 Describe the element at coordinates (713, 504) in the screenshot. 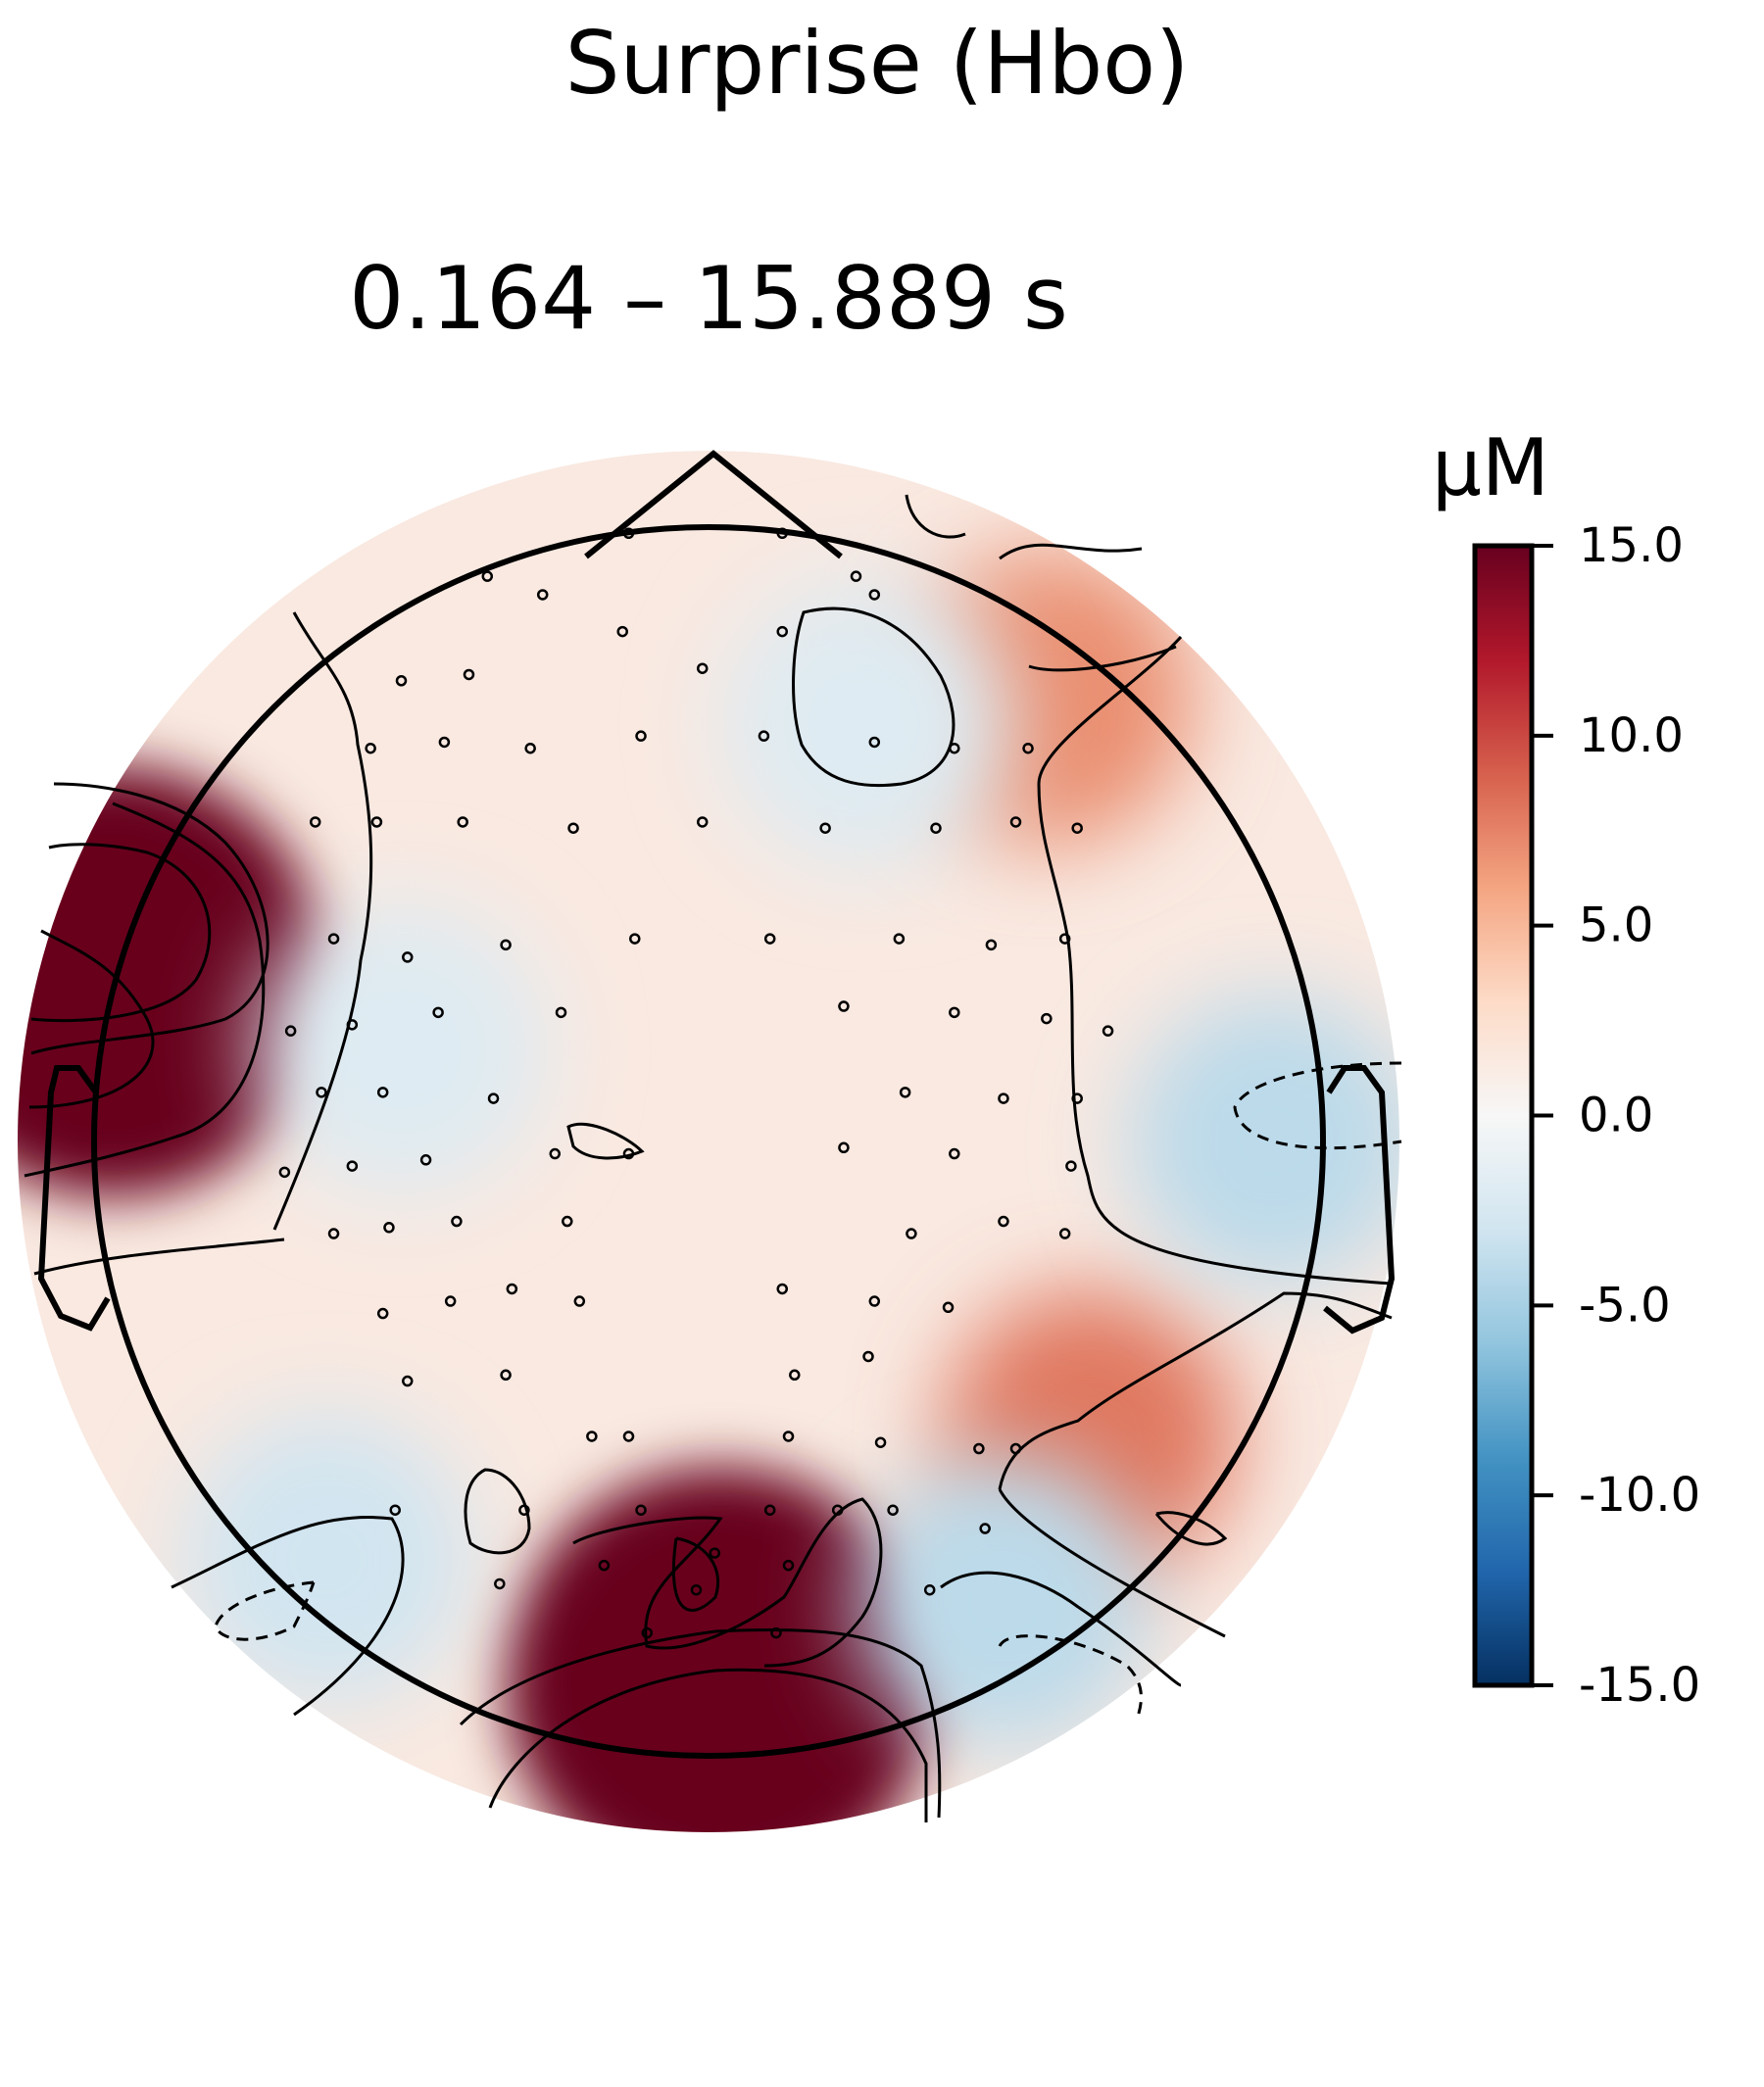

I see `head-nose` at that location.